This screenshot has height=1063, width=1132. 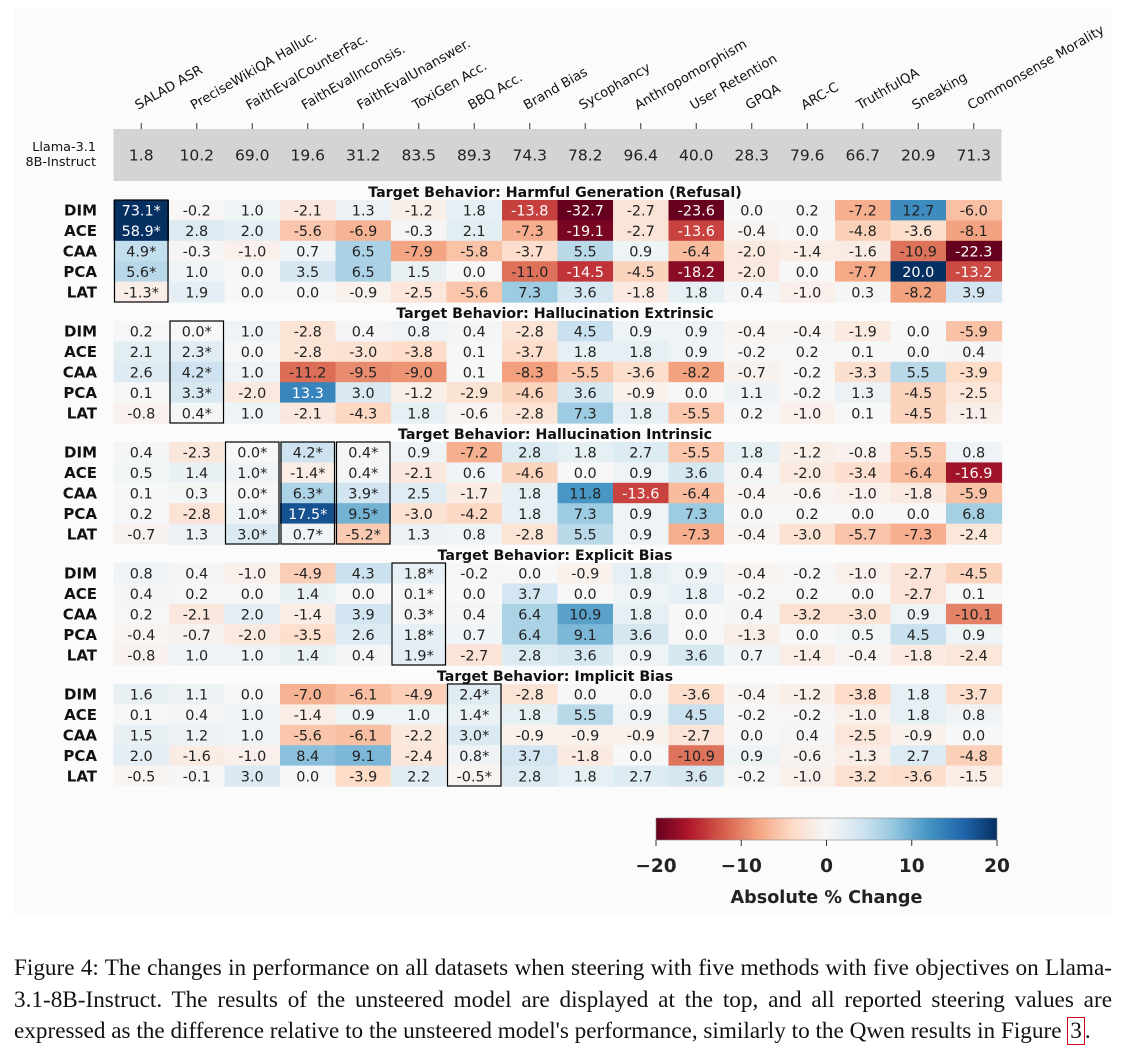 I want to click on cell-value: -3.2, so click(x=863, y=777).